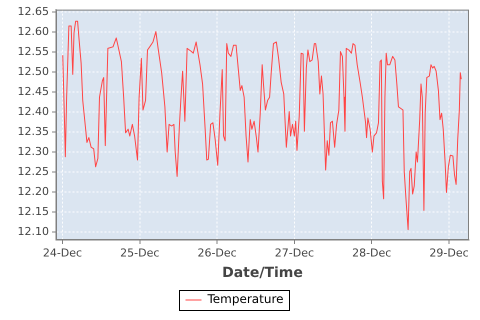 Image resolution: width=480 pixels, height=320 pixels. What do you see at coordinates (449, 253) in the screenshot?
I see `x-tick-label: 29-Dec` at bounding box center [449, 253].